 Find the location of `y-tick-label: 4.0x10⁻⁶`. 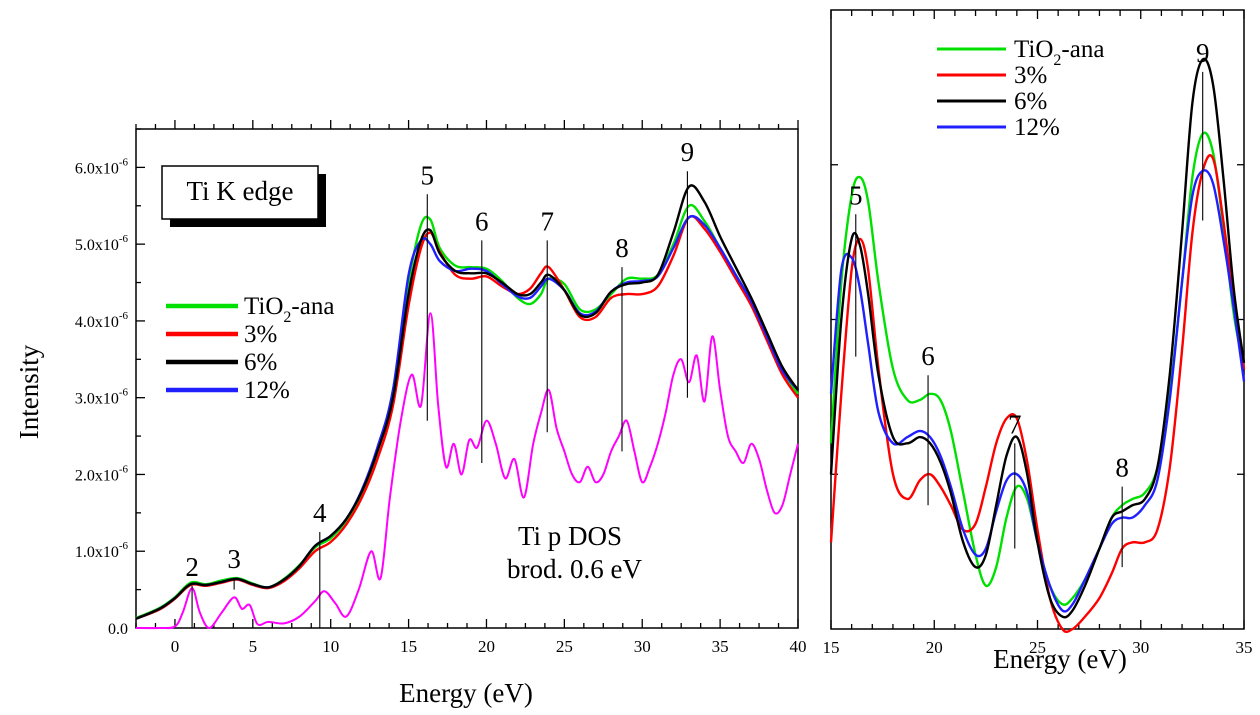

y-tick-label: 4.0x10⁻⁶ is located at coordinates (102, 320).